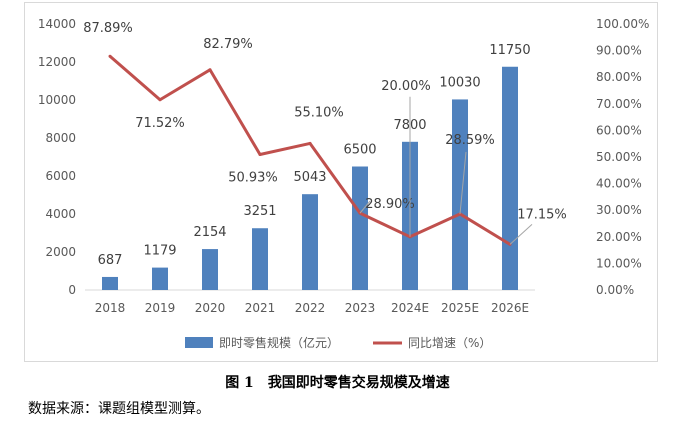 Image resolution: width=675 pixels, height=422 pixels. Describe the element at coordinates (60, 138) in the screenshot. I see `left-axis-tick-label: 8000` at that location.